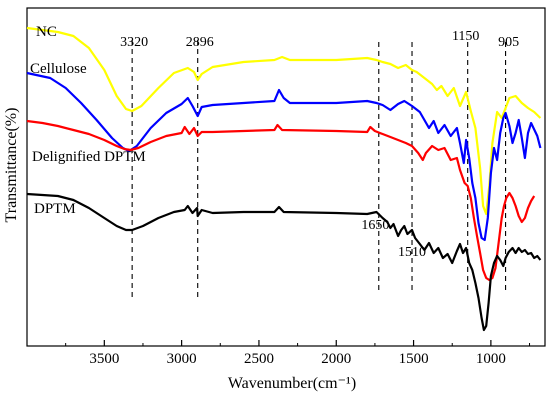  What do you see at coordinates (414, 359) in the screenshot?
I see `x-tick-label: 1500` at bounding box center [414, 359].